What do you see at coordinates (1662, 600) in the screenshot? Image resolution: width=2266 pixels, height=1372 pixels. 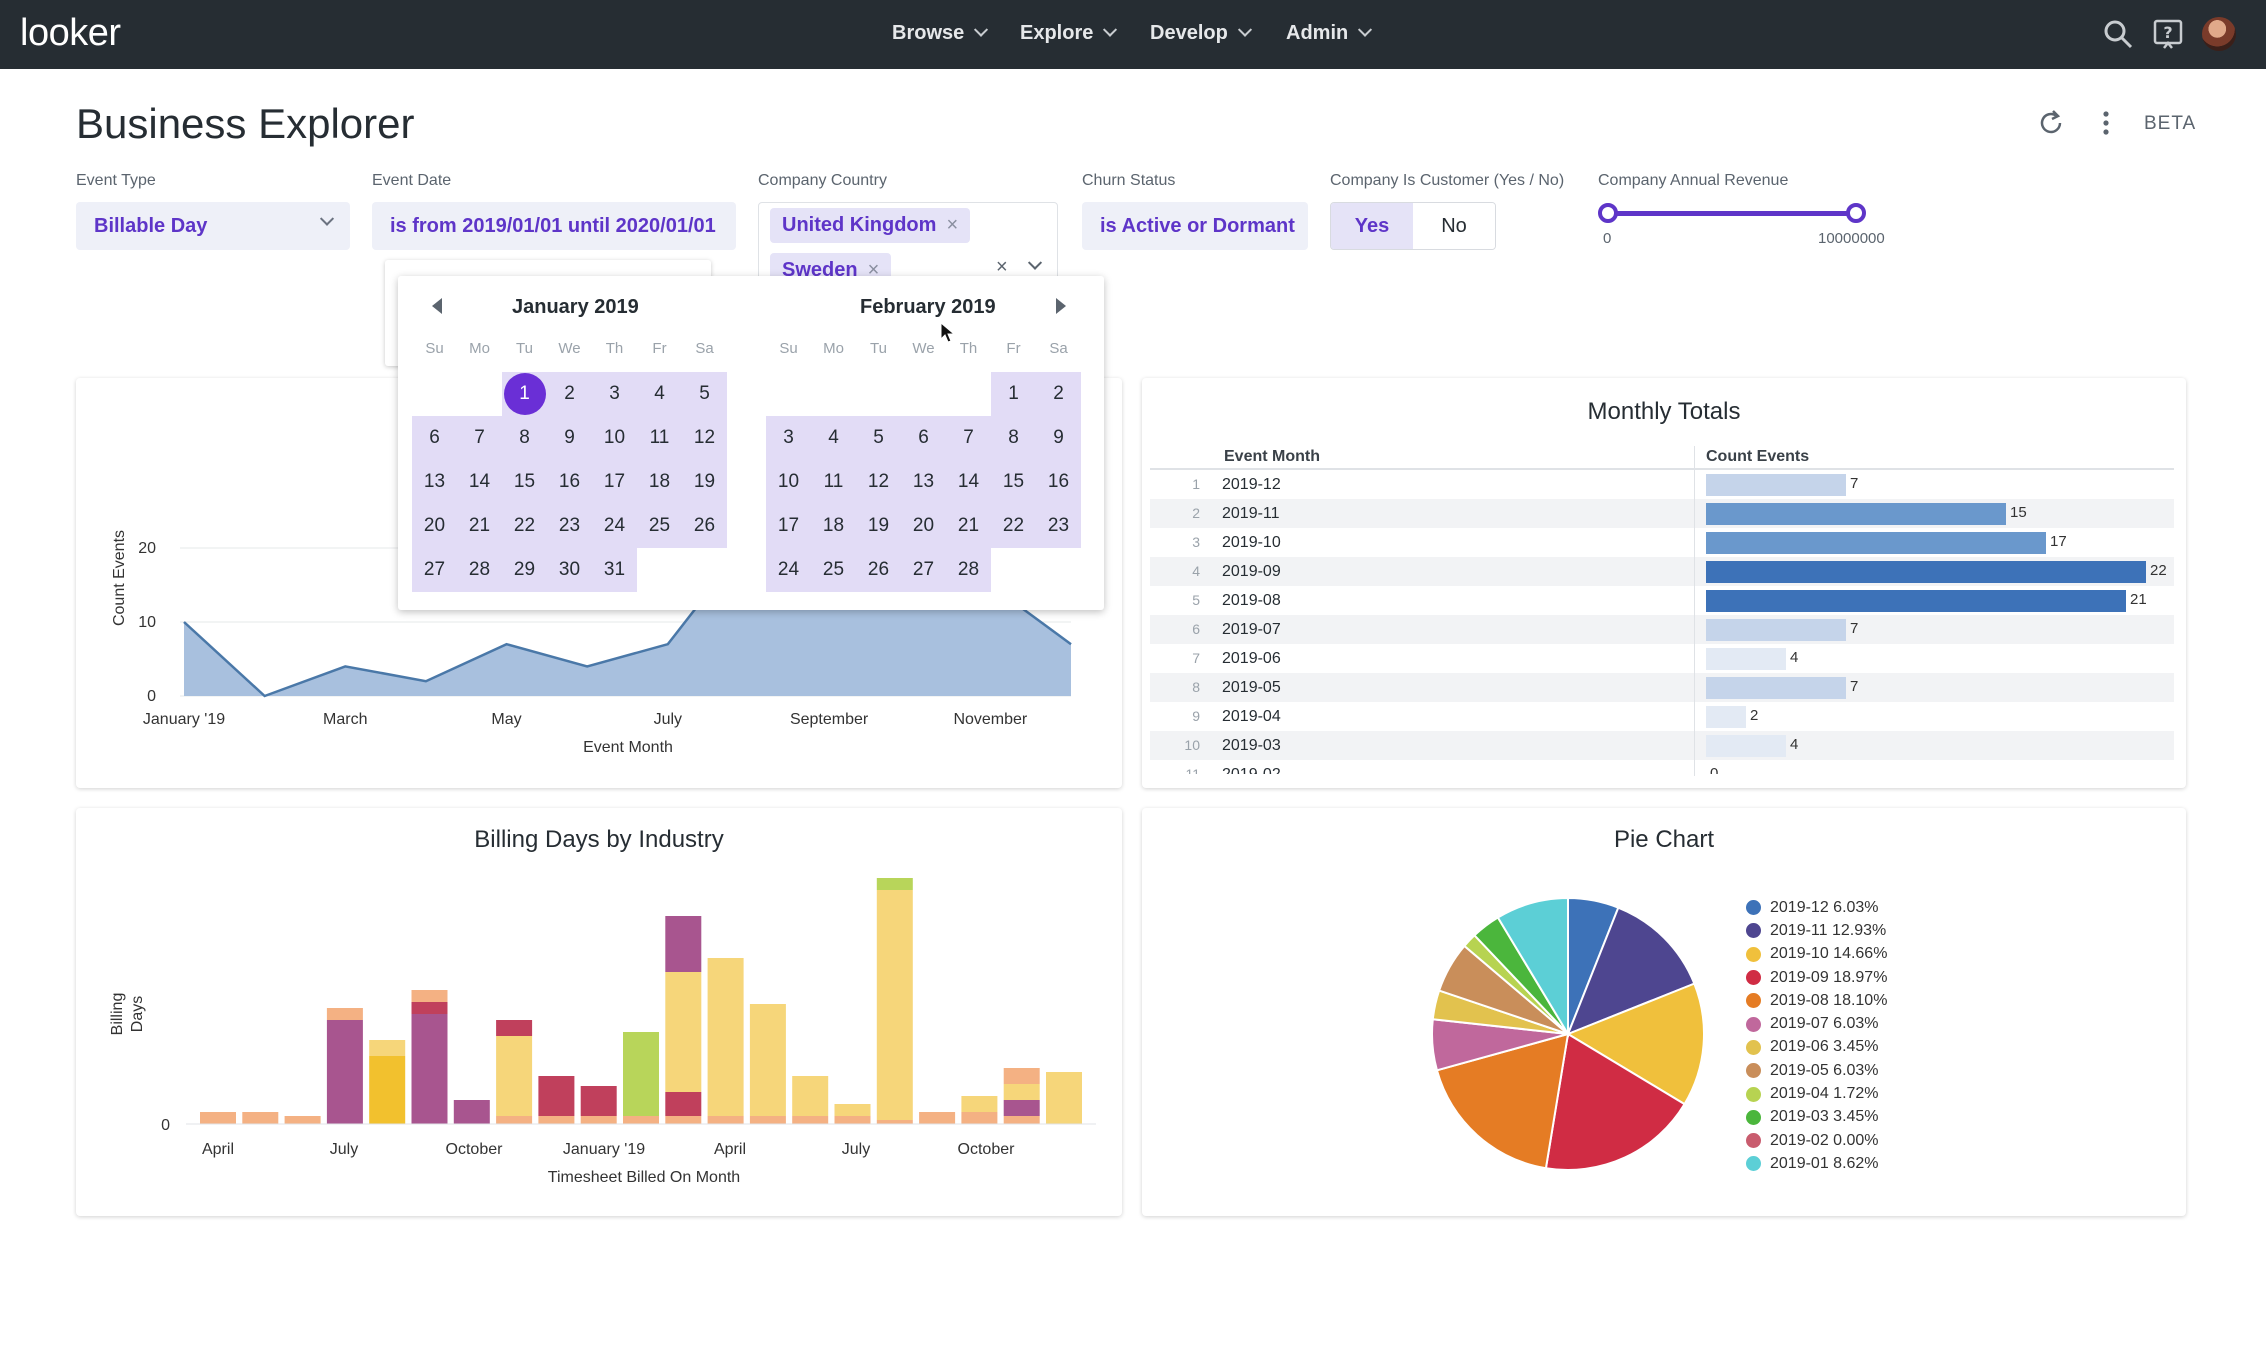 I see `table-row: 5 2019-08 21` at bounding box center [1662, 600].